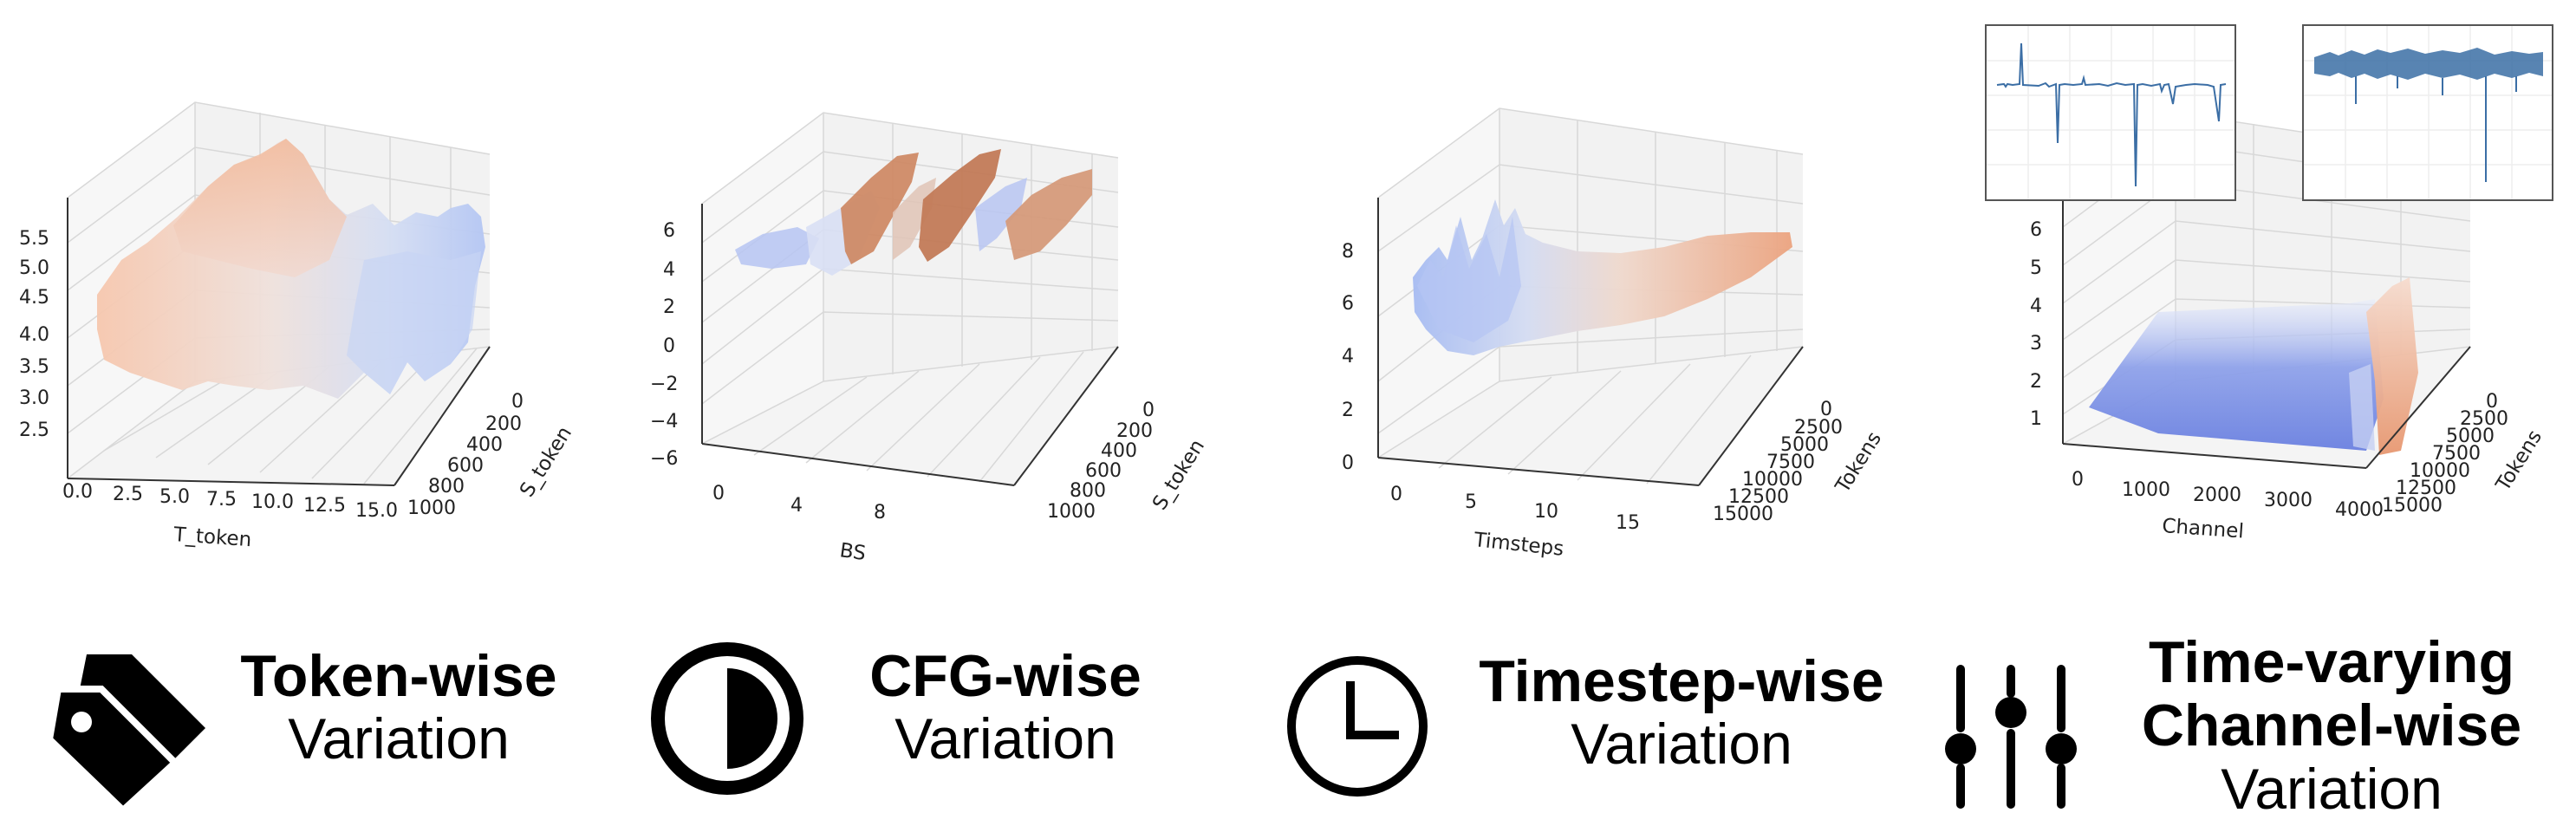 The width and height of the screenshot is (2576, 839). What do you see at coordinates (913, 212) in the screenshot?
I see `chart2-surface` at bounding box center [913, 212].